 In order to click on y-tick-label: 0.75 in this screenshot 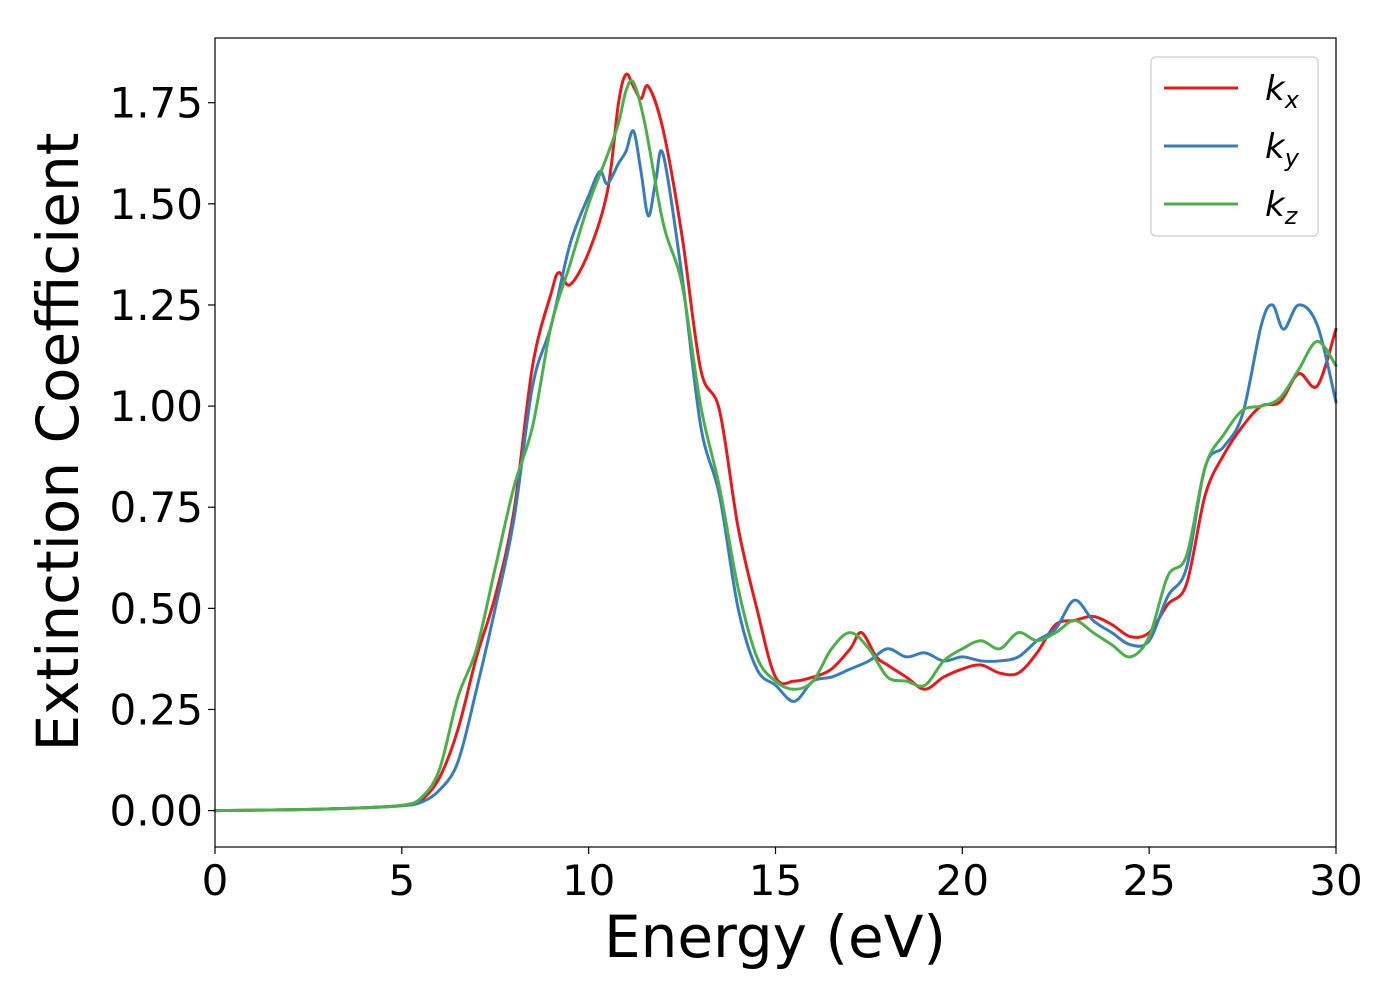, I will do `click(156, 507)`.